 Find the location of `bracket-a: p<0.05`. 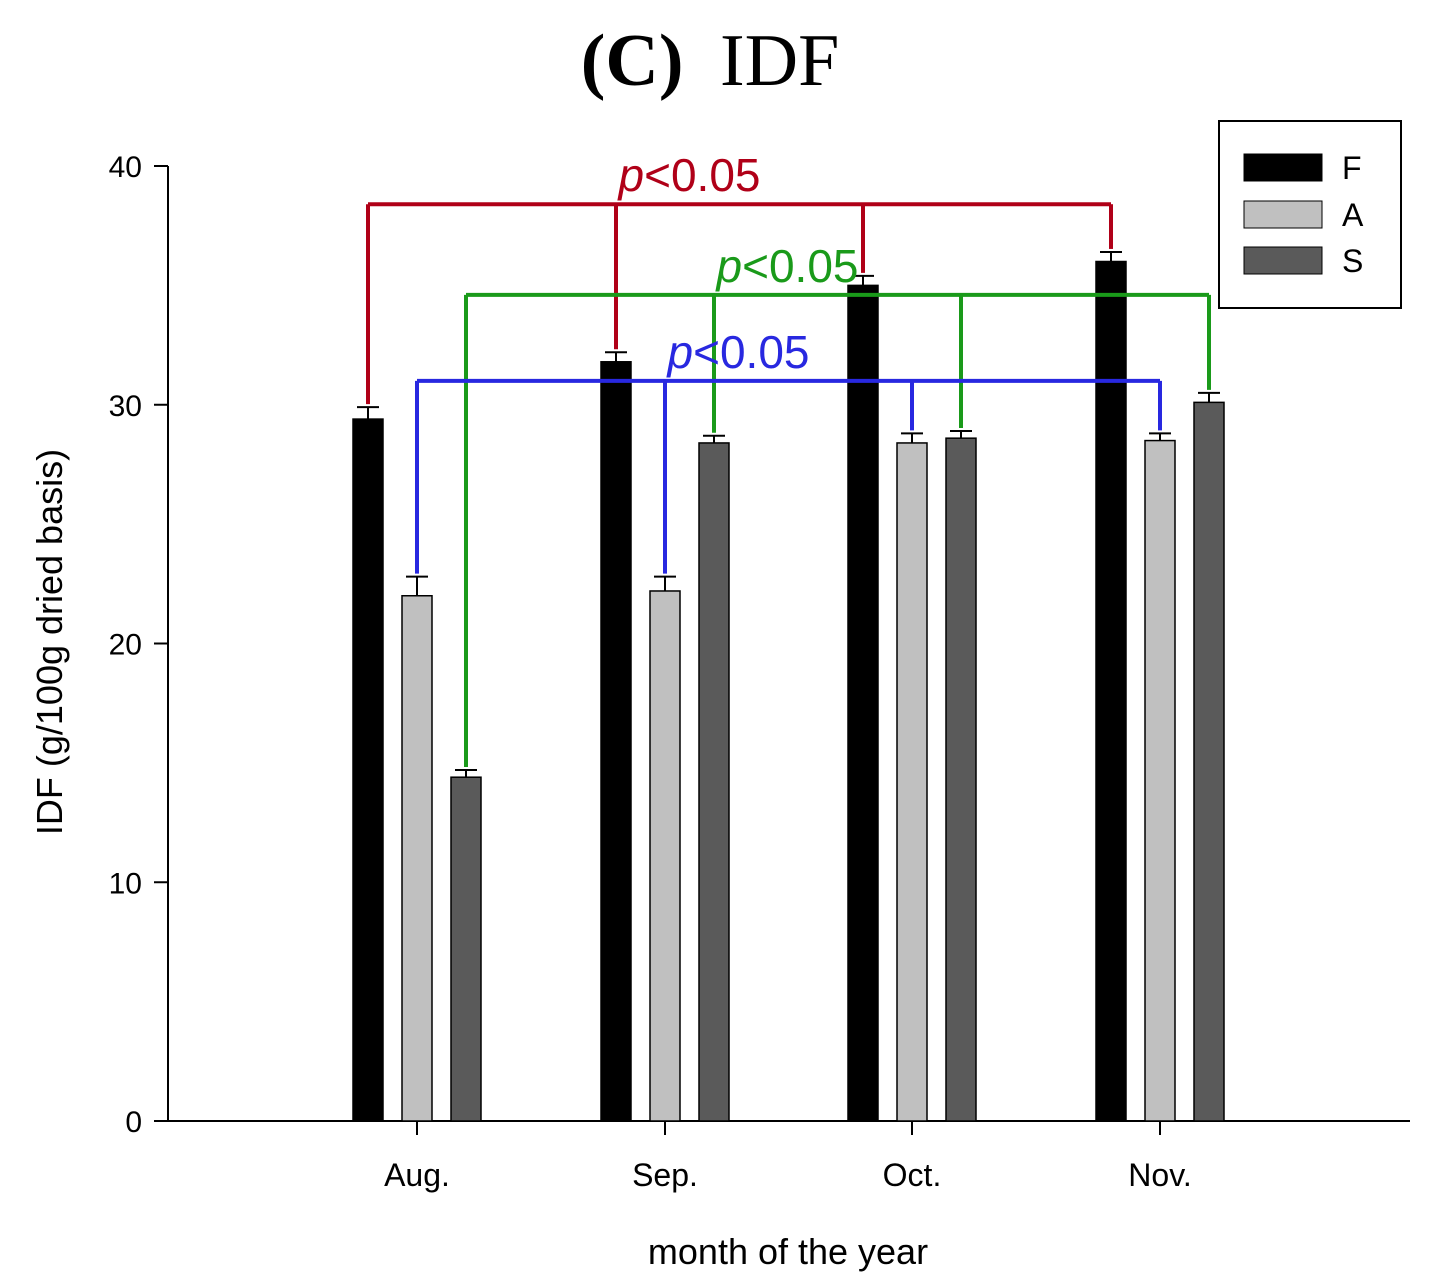

bracket-a: p<0.05 is located at coordinates (788, 450).